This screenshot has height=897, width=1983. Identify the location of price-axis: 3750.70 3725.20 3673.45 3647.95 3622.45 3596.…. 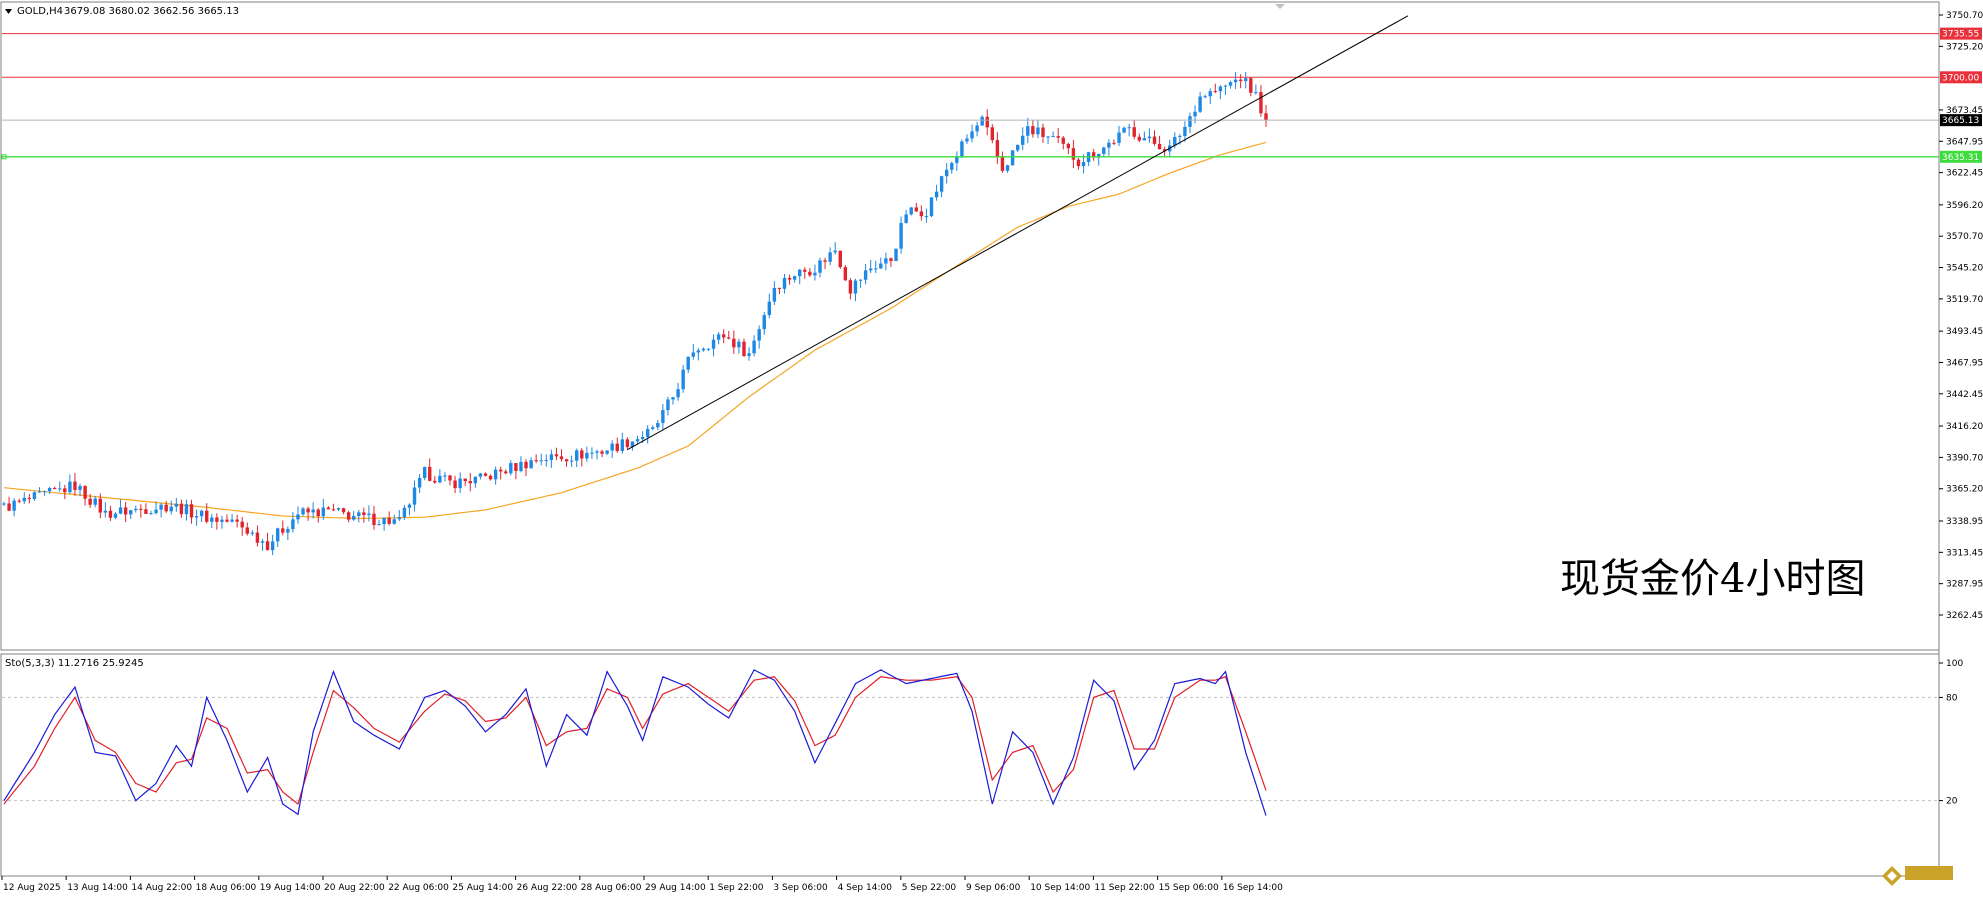
(1961, 316).